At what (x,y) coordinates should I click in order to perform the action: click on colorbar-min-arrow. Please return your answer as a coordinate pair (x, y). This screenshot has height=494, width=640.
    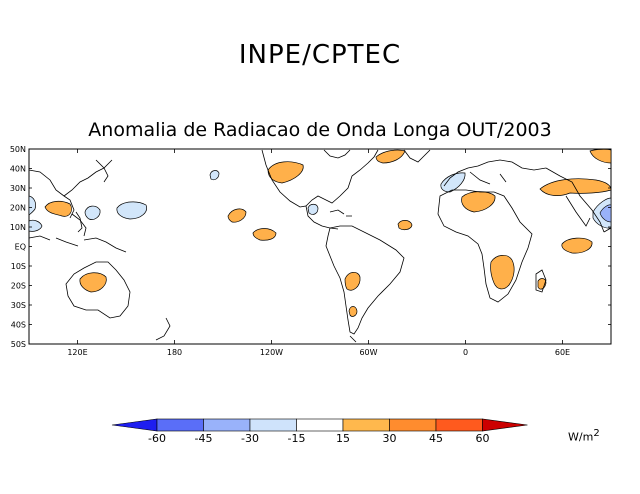
    Looking at the image, I should click on (134, 425).